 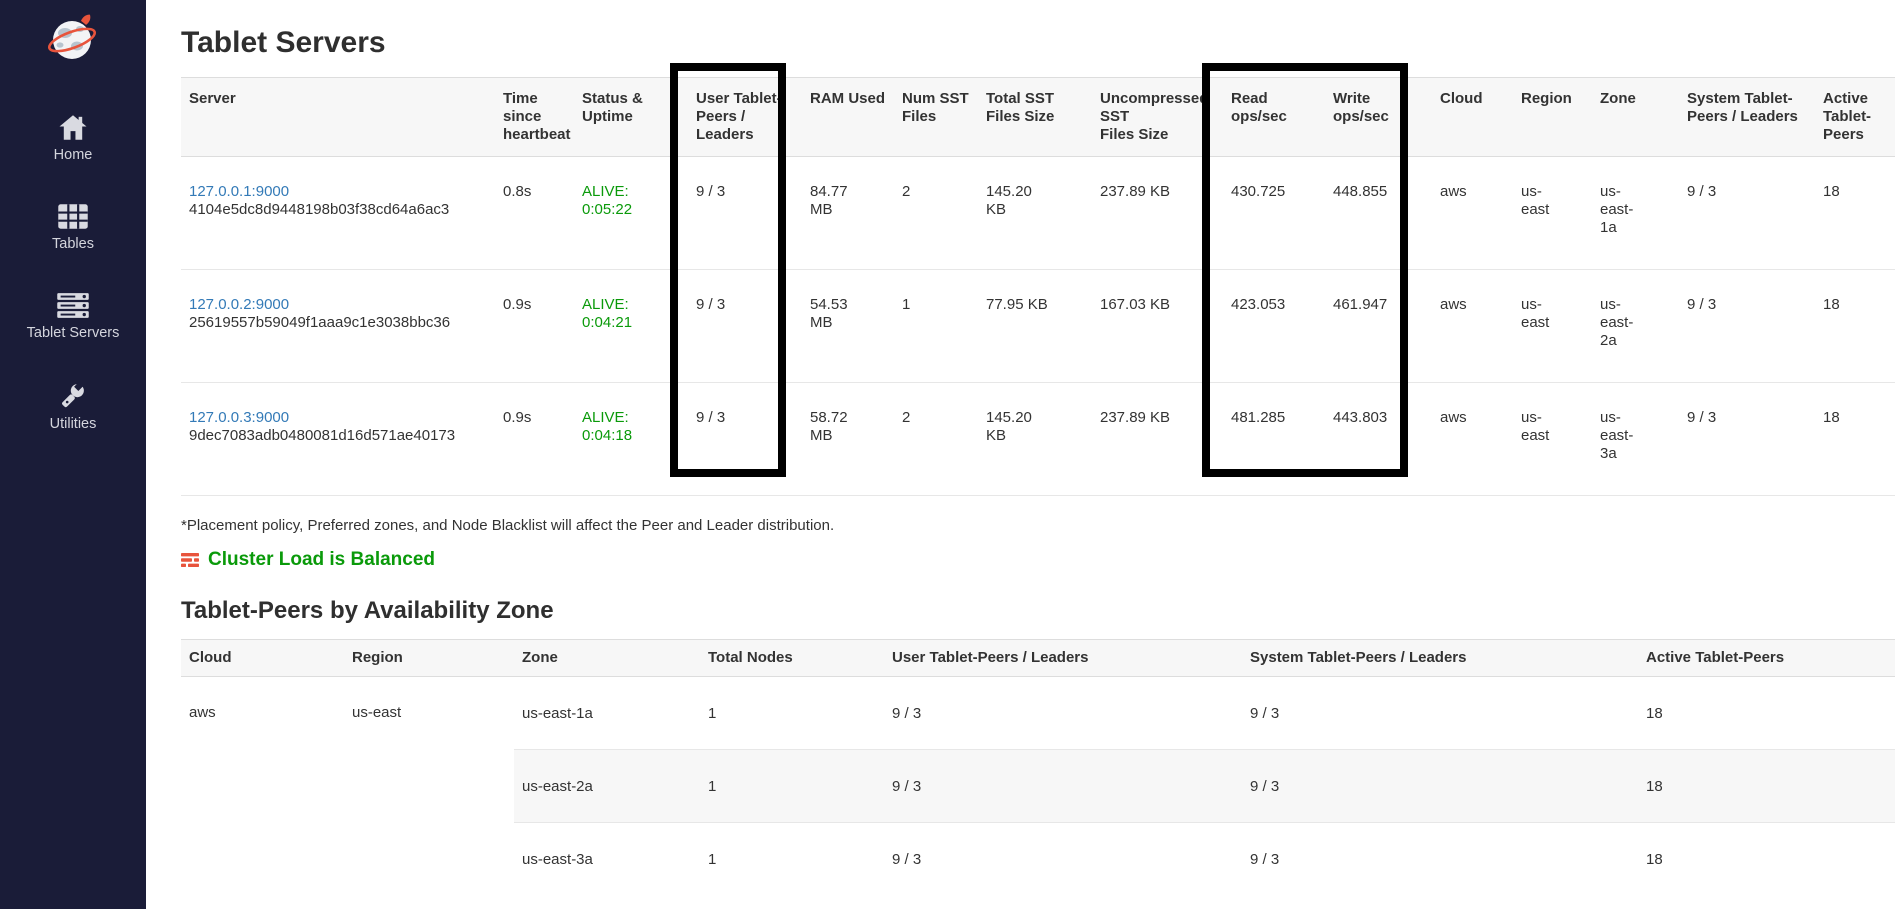 What do you see at coordinates (367, 610) in the screenshot?
I see `section-title-tablet-peers-by-az: Tablet-Peers by Availability Zone` at bounding box center [367, 610].